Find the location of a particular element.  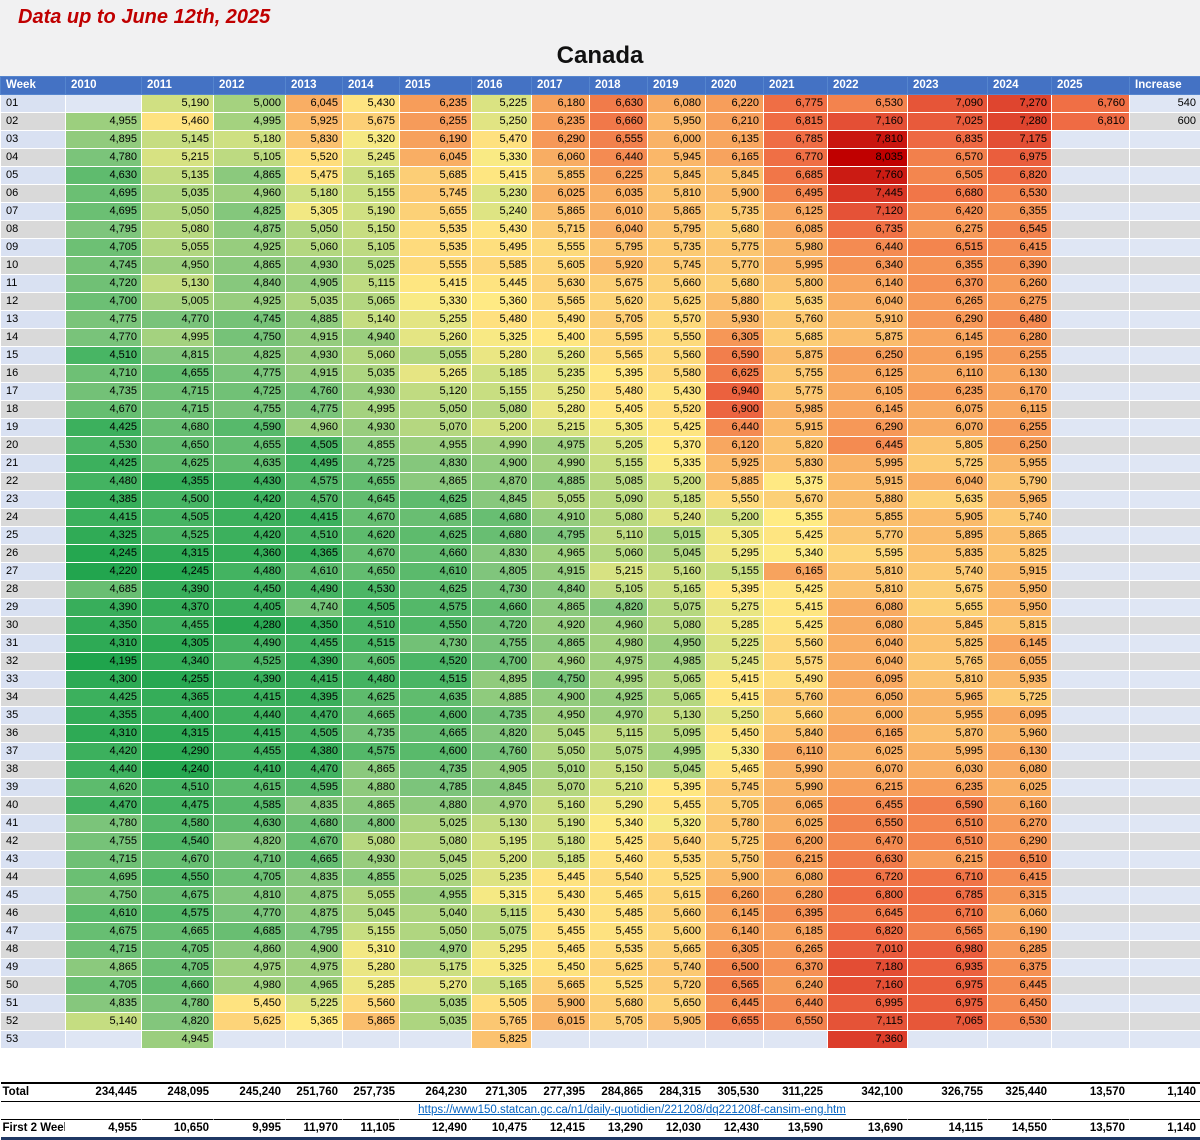

data-cell: 5,360 is located at coordinates (502, 302).